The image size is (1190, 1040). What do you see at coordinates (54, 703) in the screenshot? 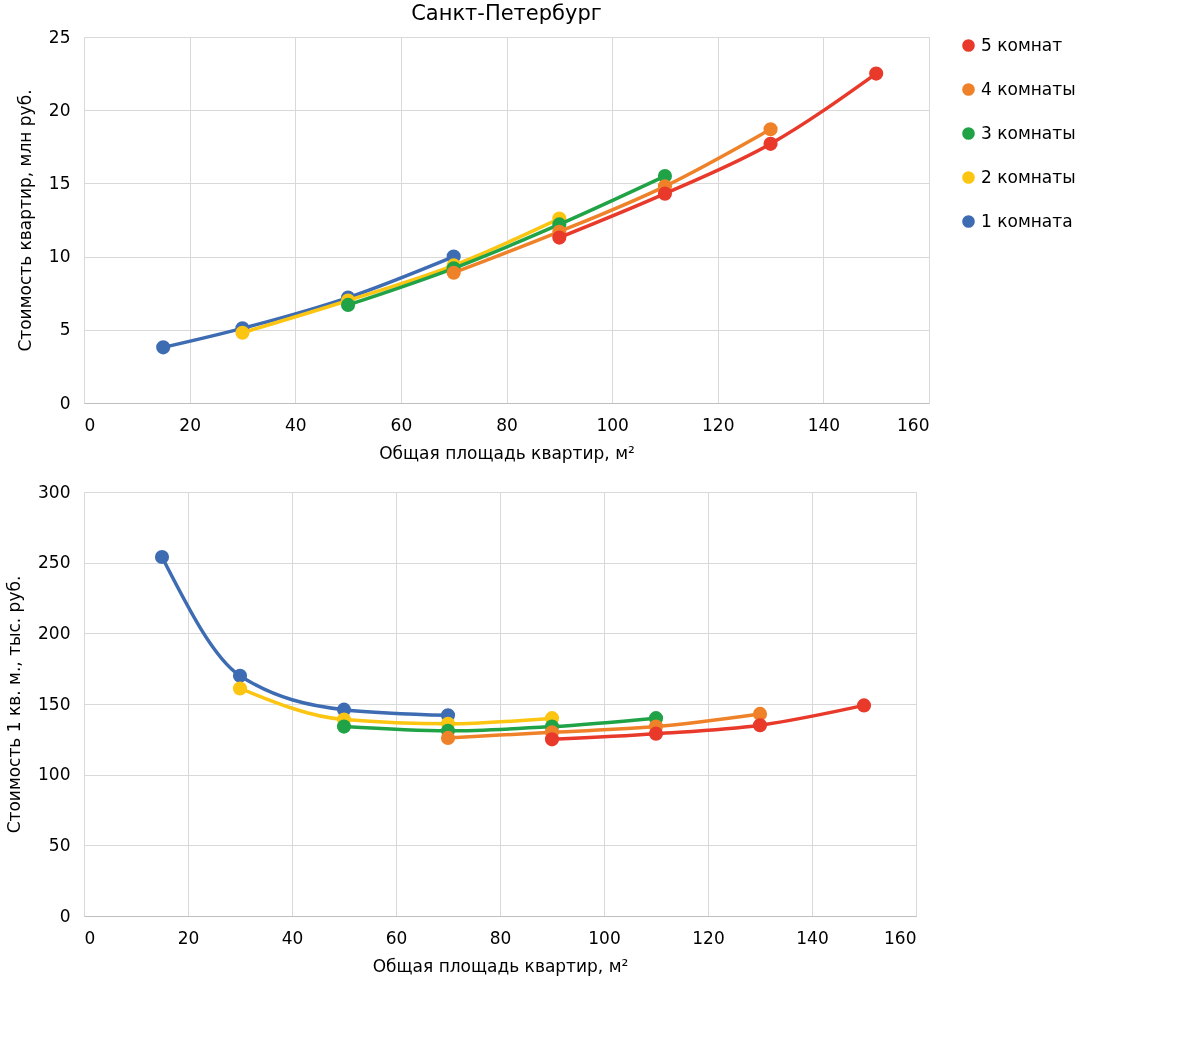
I see `y-tick-label: 150` at bounding box center [54, 703].